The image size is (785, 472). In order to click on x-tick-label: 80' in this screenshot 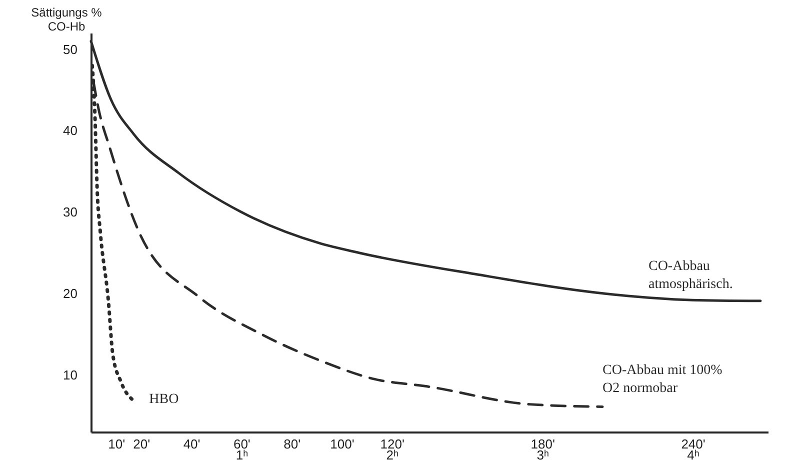, I will do `click(292, 444)`.